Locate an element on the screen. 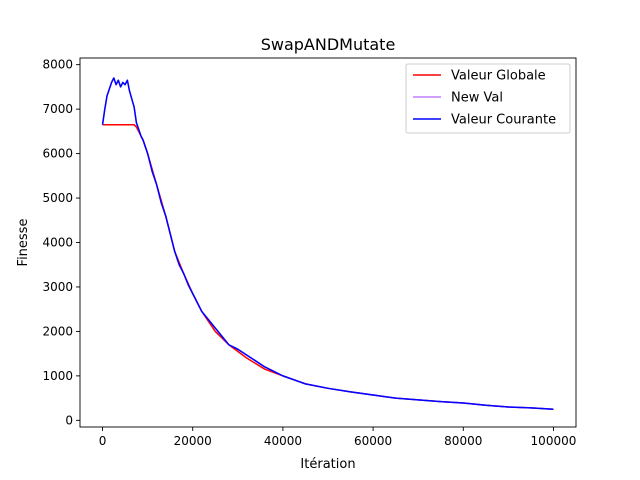 The image size is (640, 480). y-tick-label: 0 is located at coordinates (69, 420).